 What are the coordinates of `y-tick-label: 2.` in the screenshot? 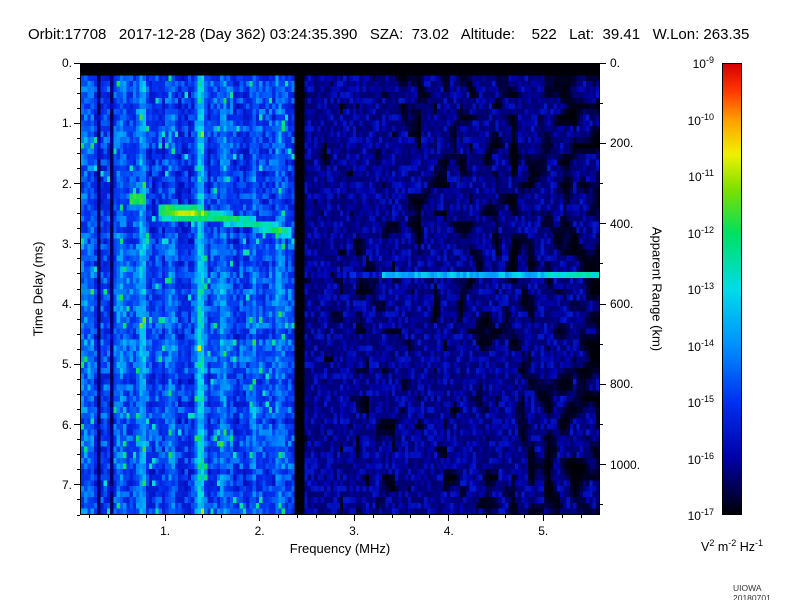 It's located at (66, 183).